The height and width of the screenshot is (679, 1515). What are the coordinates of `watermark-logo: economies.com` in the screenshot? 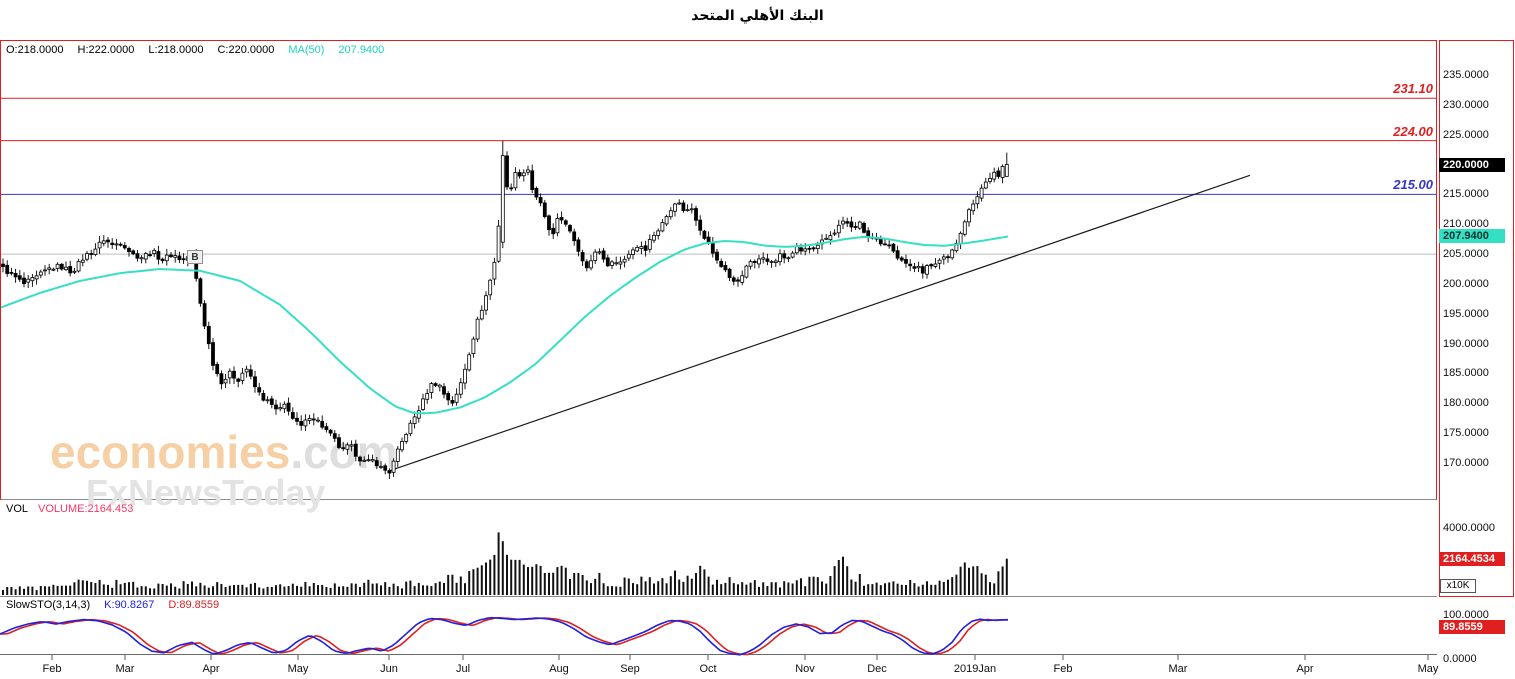 It's located at (224, 452).